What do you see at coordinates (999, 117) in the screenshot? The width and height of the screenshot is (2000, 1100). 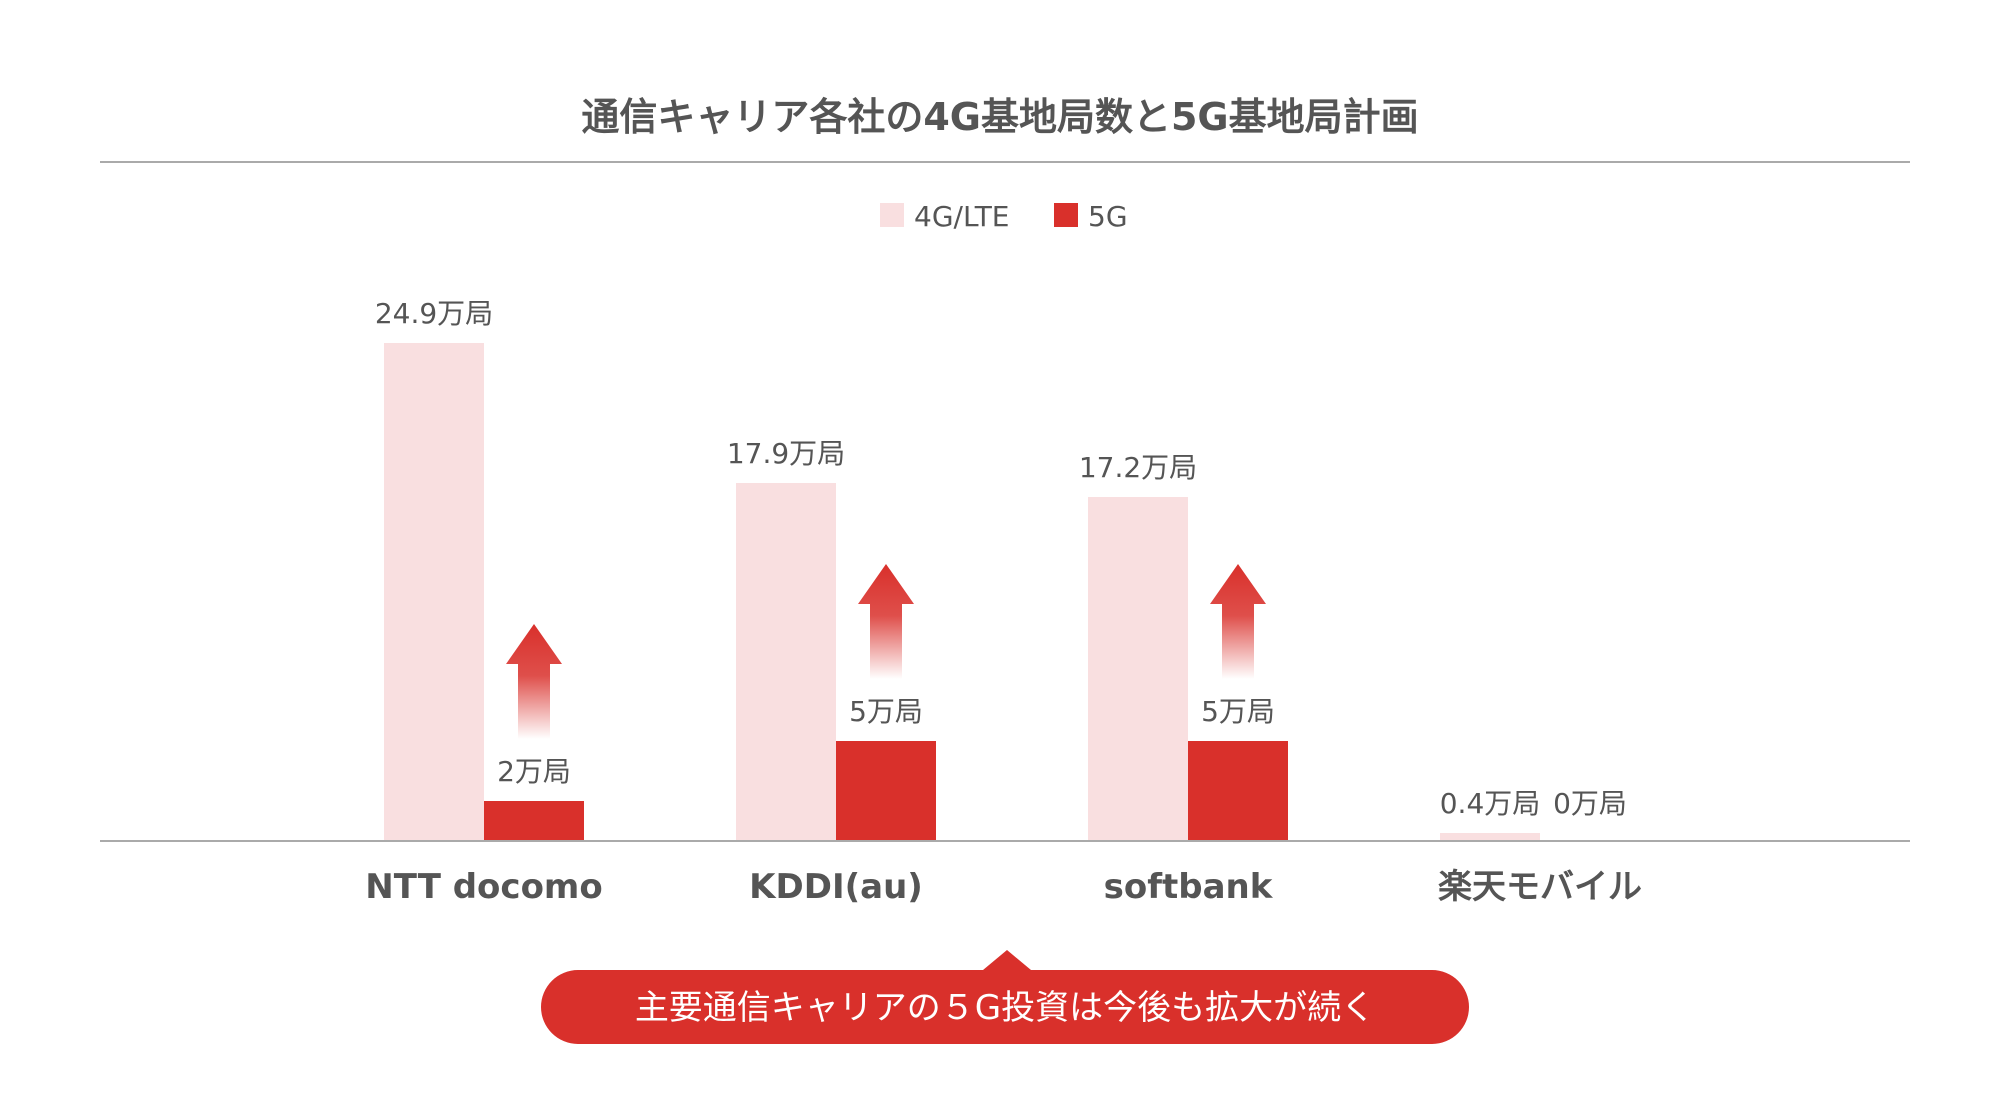 I see `chart-title: 通信キャリア各社の4G基地局数と5G基地局計画` at bounding box center [999, 117].